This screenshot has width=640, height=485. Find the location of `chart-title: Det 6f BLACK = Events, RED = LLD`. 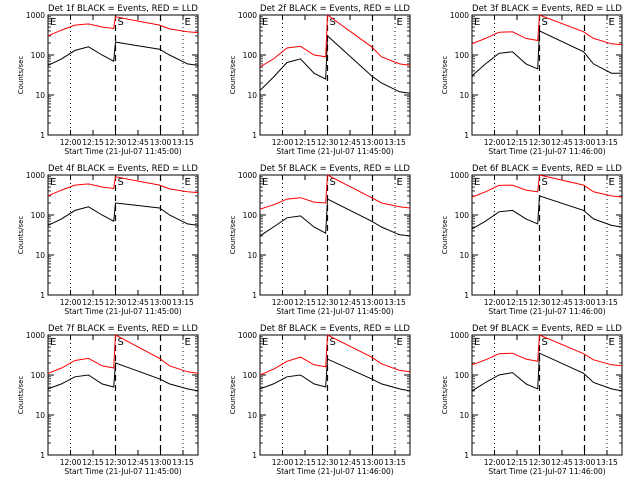

chart-title: Det 6f BLACK = Events, RED = LLD is located at coordinates (547, 169).